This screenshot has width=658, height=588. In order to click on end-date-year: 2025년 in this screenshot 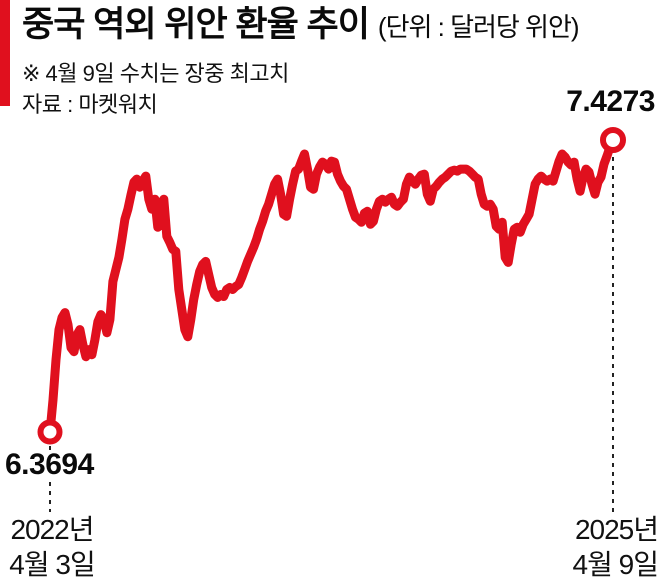, I will do `click(616, 529)`.